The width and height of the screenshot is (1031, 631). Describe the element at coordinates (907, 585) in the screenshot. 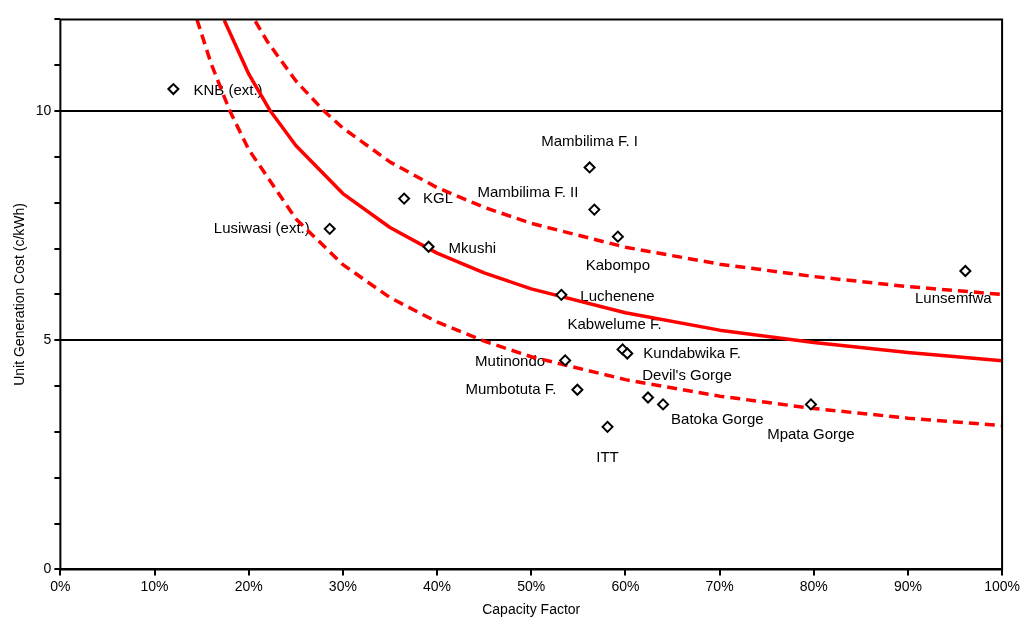

I see `x-tick-label: 90%` at that location.